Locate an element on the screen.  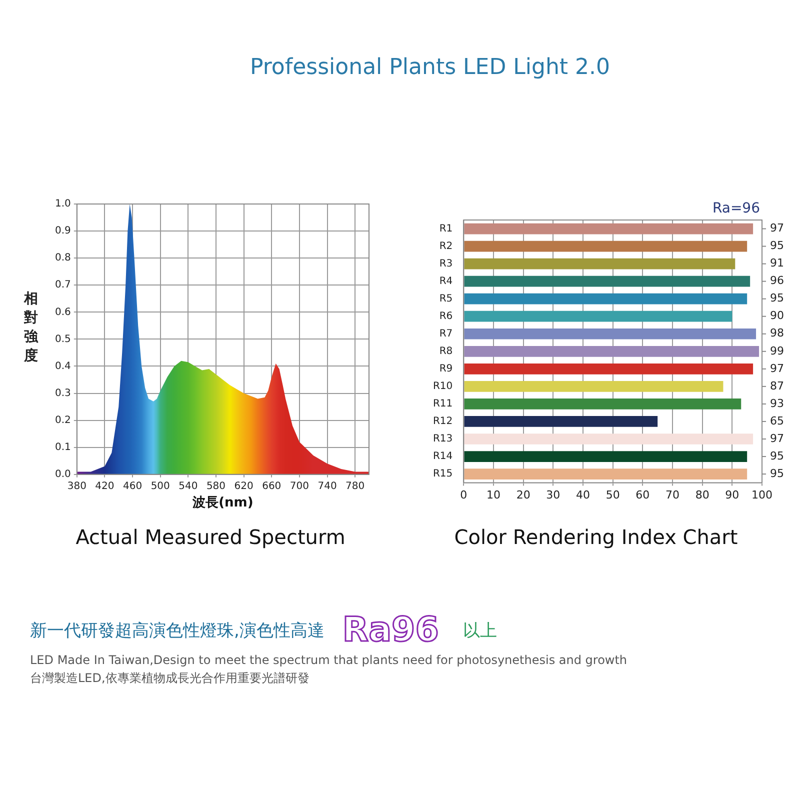
x-tick-label: 740 is located at coordinates (327, 486).